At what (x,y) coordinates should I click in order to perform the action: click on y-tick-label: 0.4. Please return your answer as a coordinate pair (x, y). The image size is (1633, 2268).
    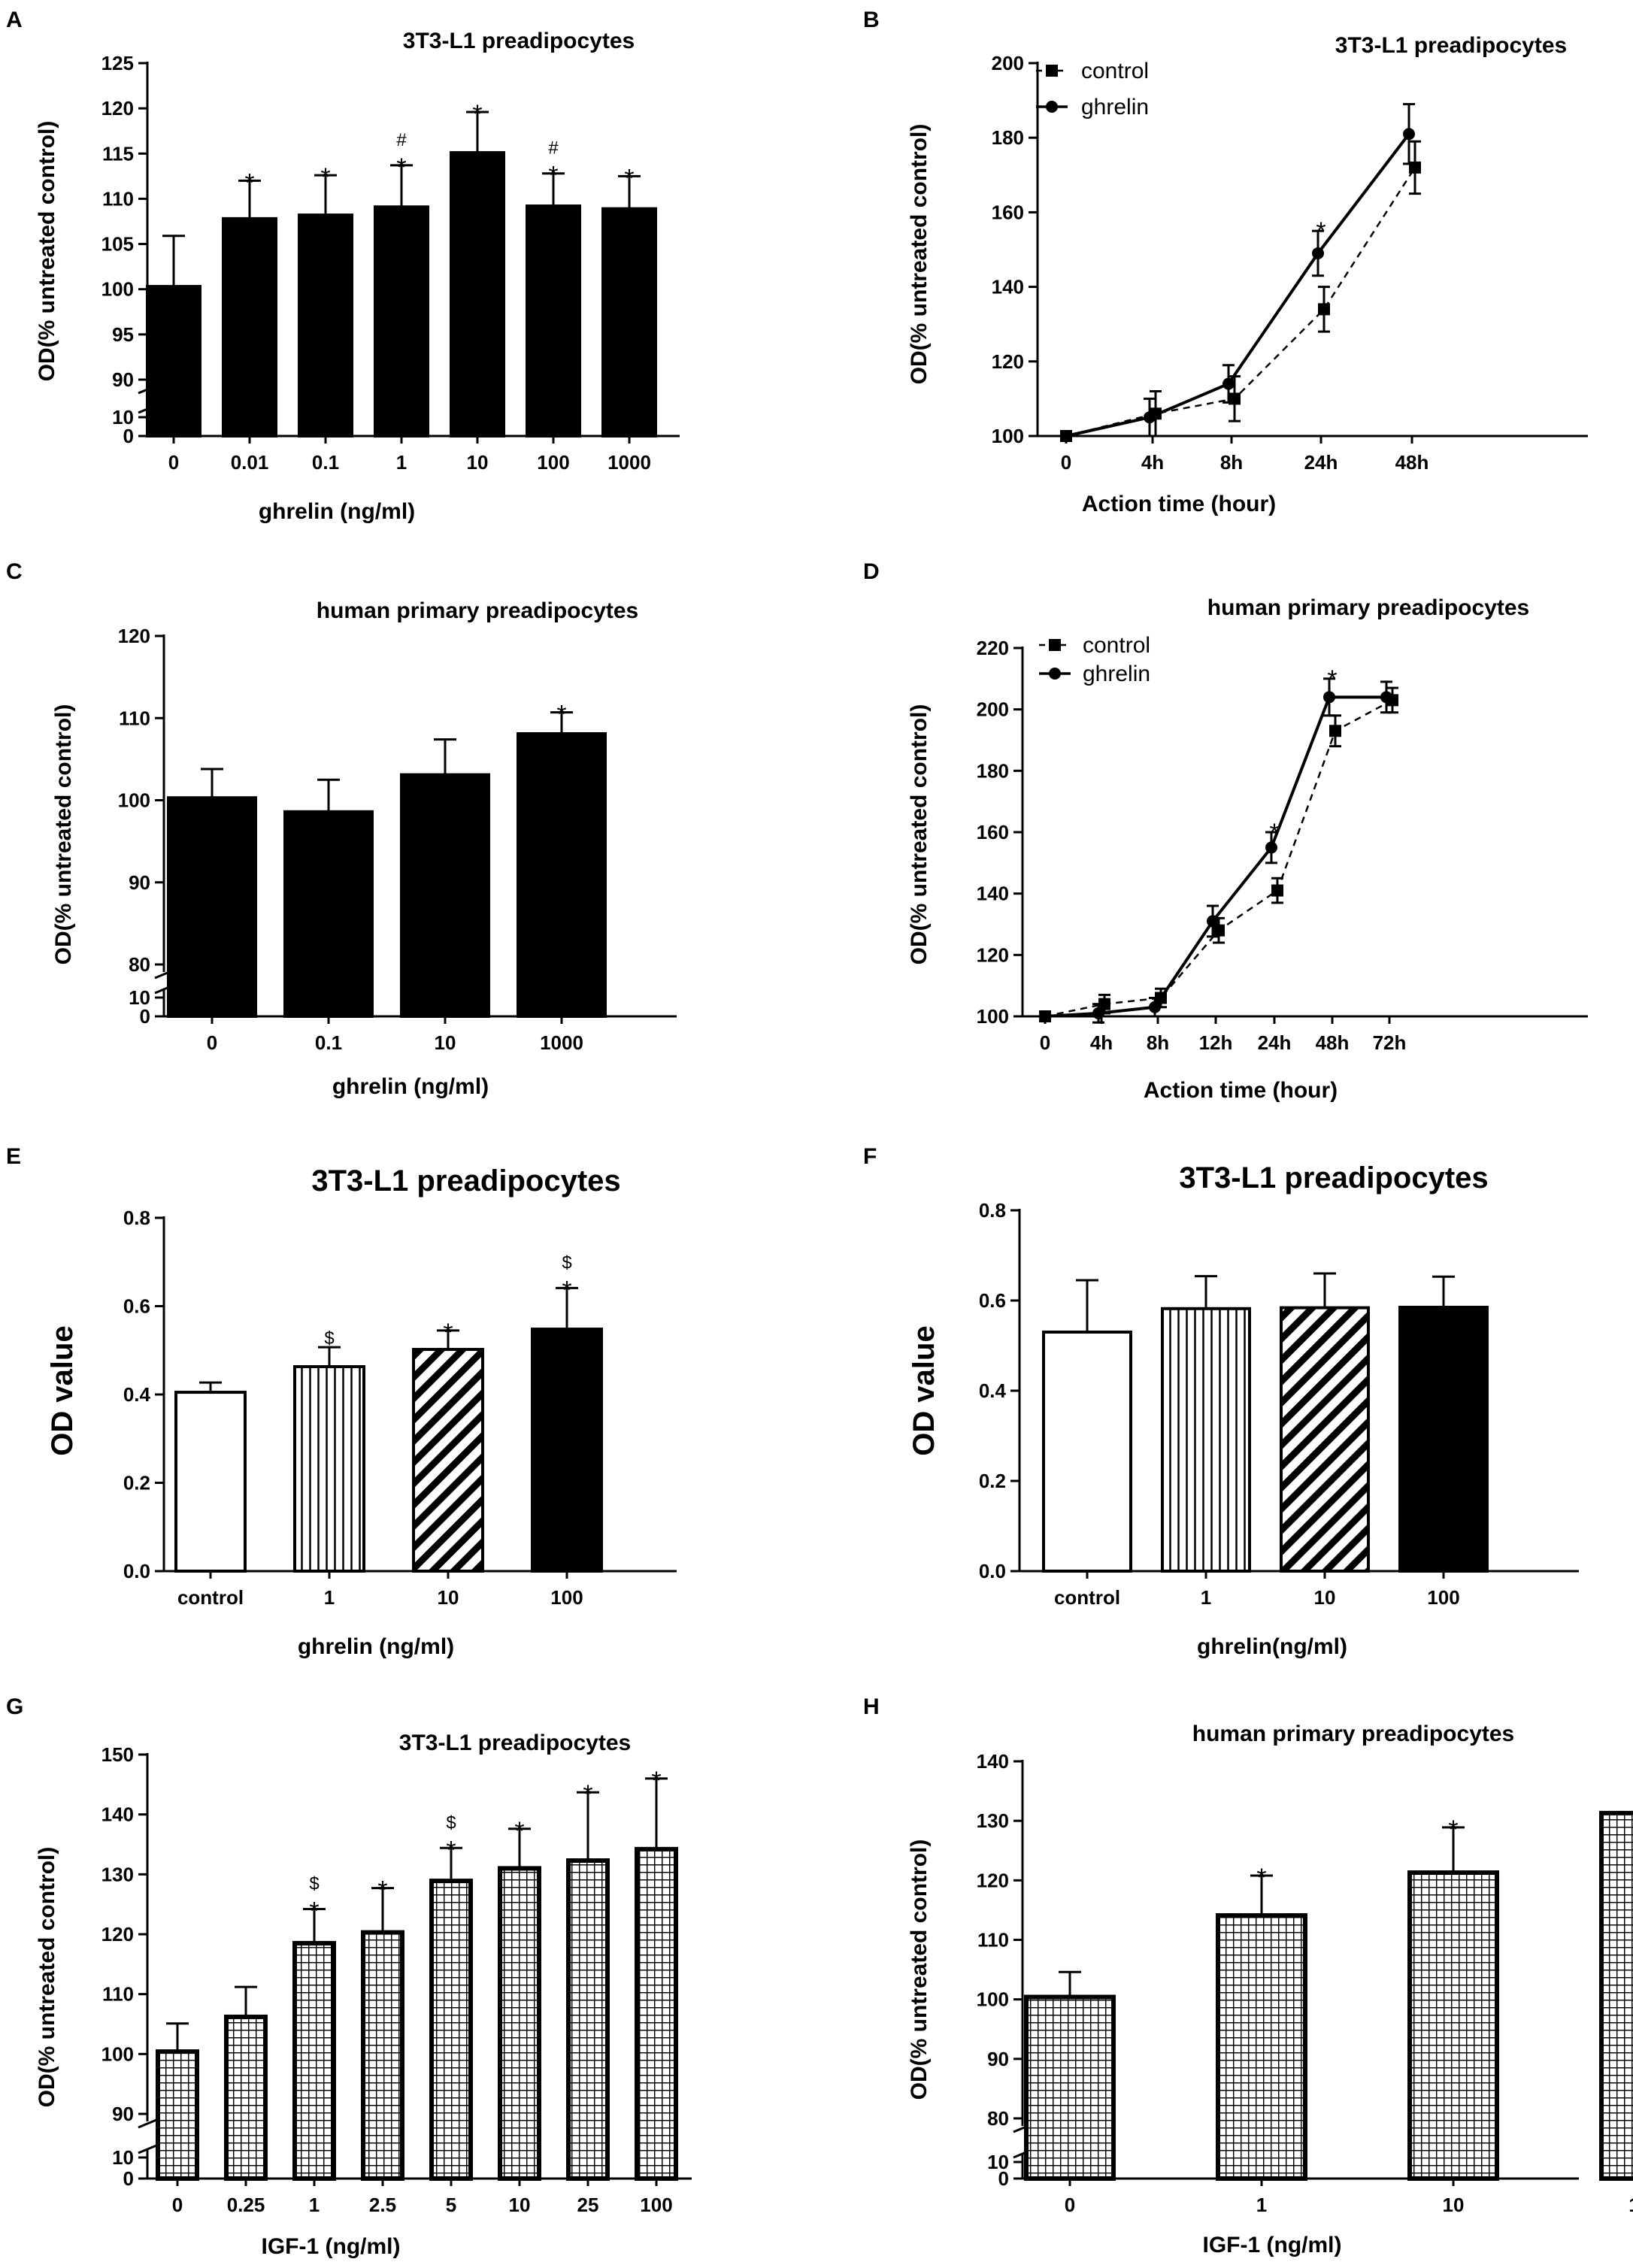
    Looking at the image, I should click on (137, 1394).